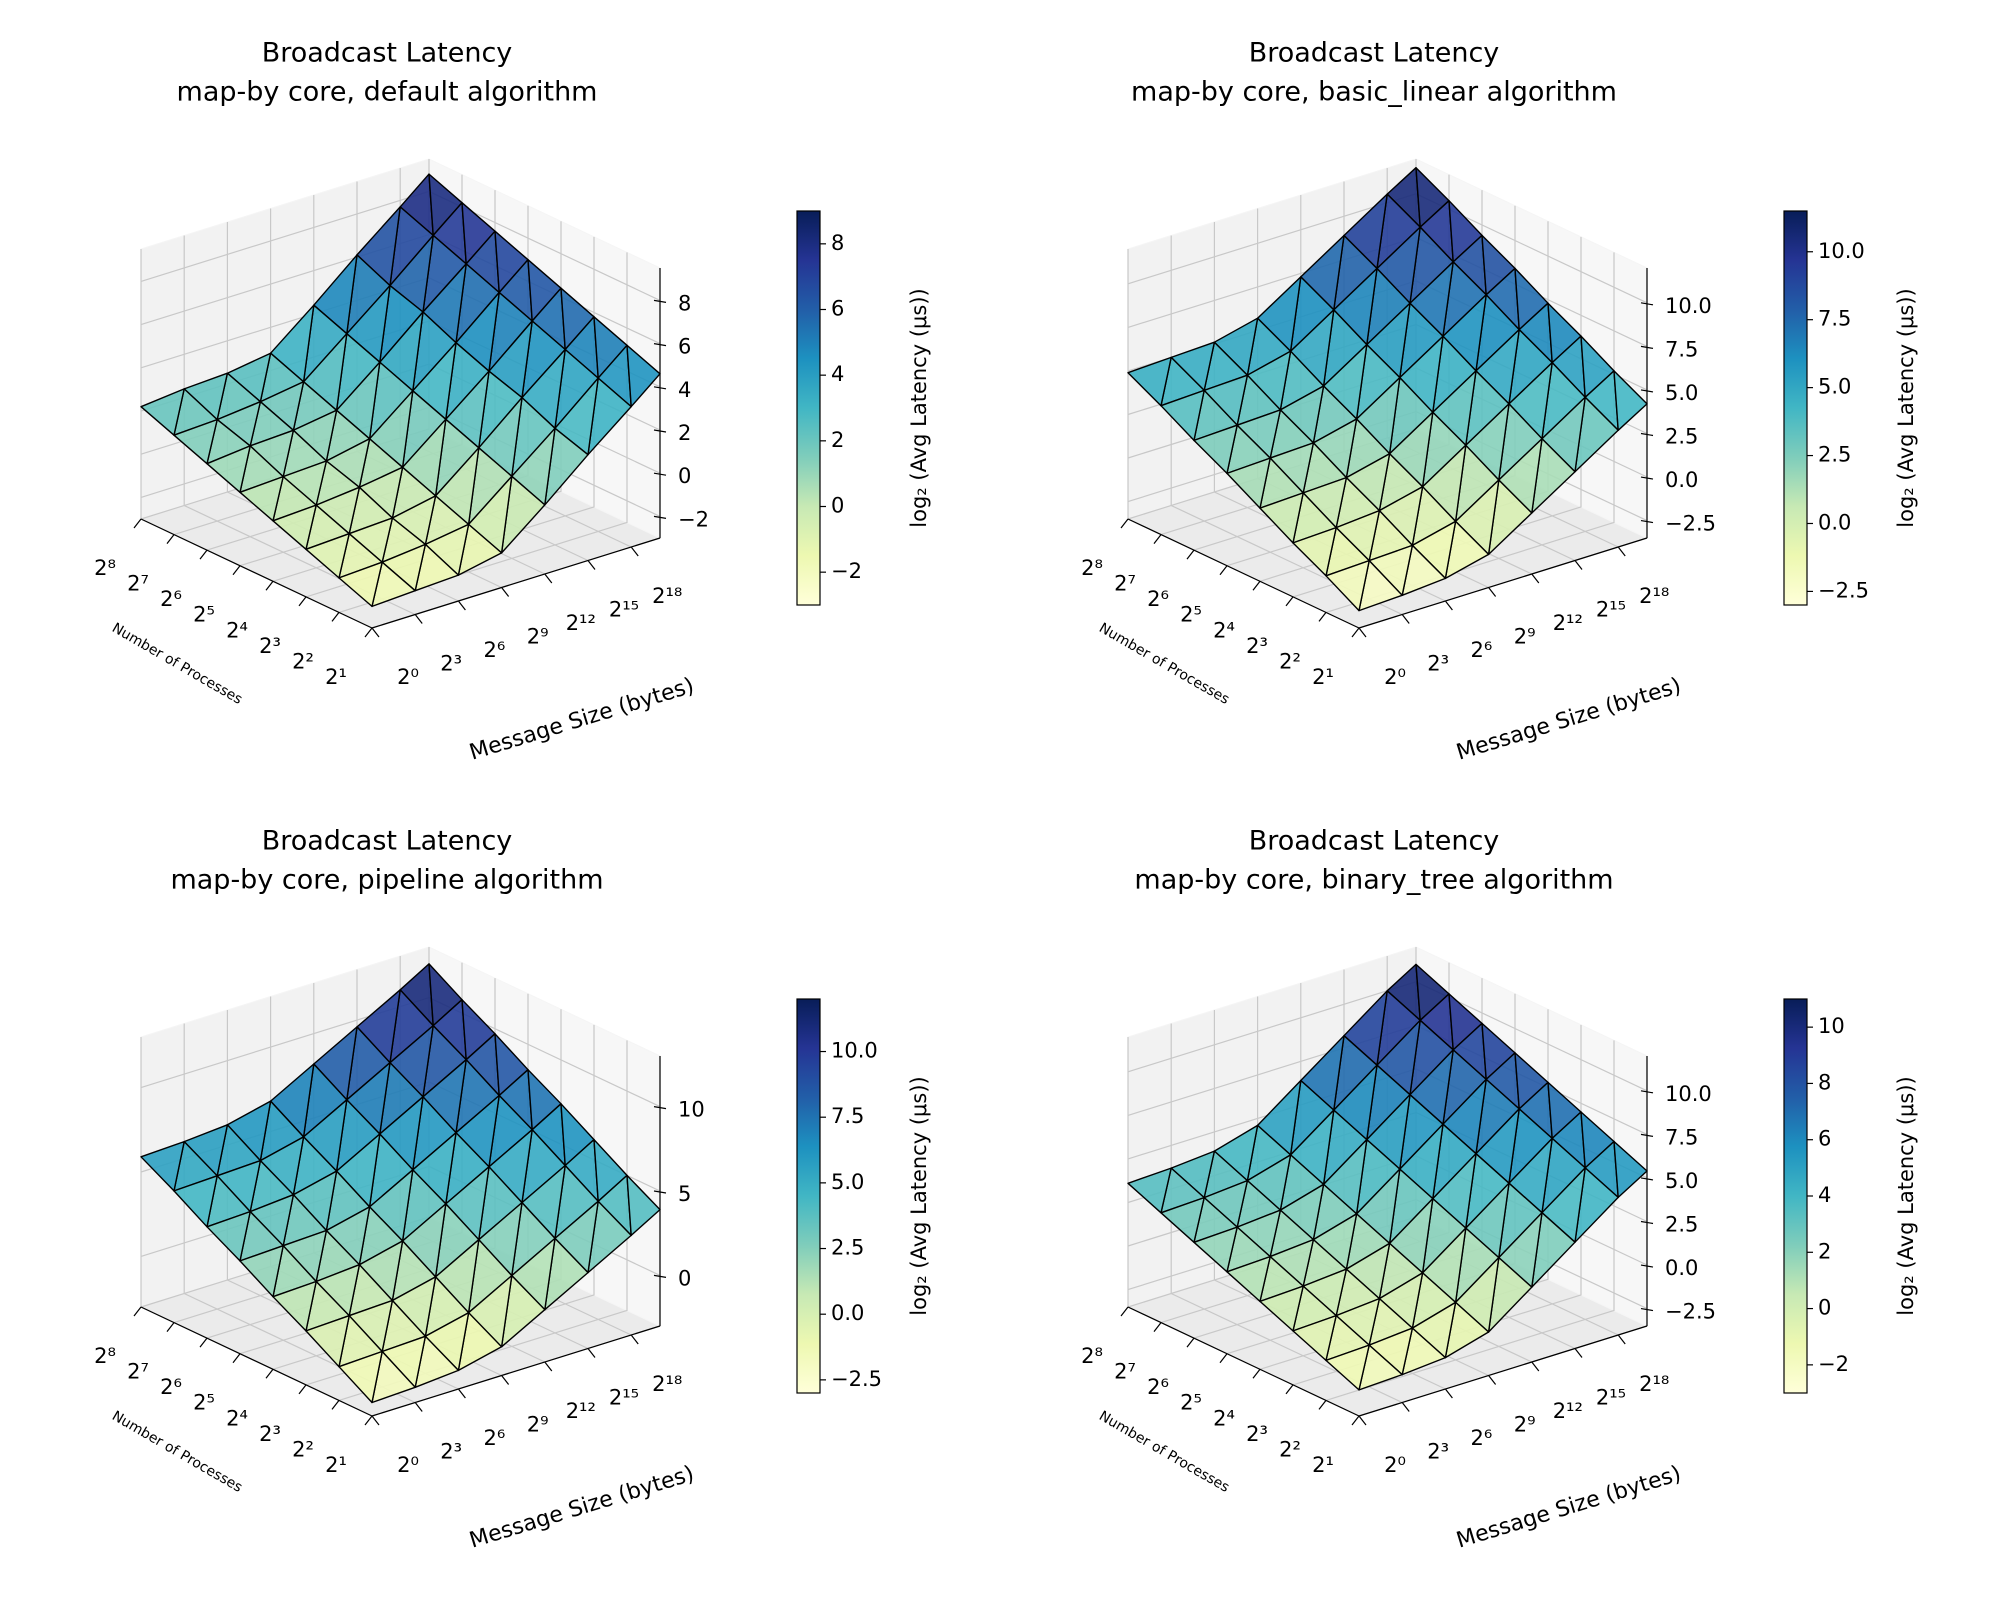 This screenshot has height=1600, width=2000. I want to click on z-tick-label: 0.0, so click(1681, 480).